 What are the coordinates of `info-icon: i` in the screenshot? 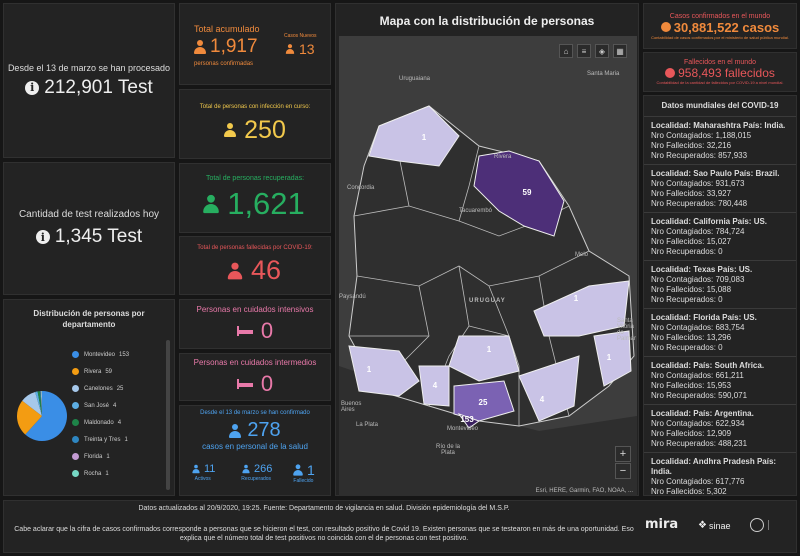 It's located at (32, 87).